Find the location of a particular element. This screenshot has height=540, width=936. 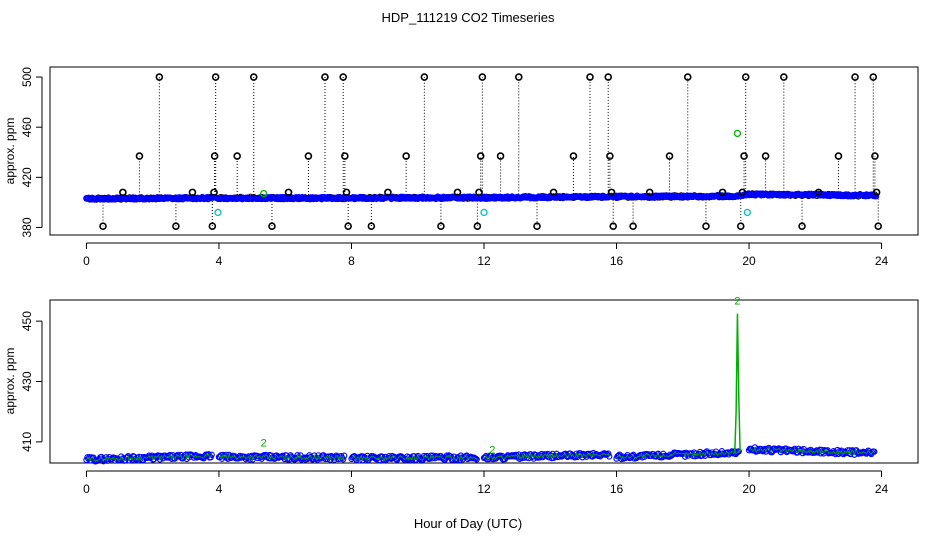

top-y-axis-label: approx. ppm is located at coordinates (10, 151).